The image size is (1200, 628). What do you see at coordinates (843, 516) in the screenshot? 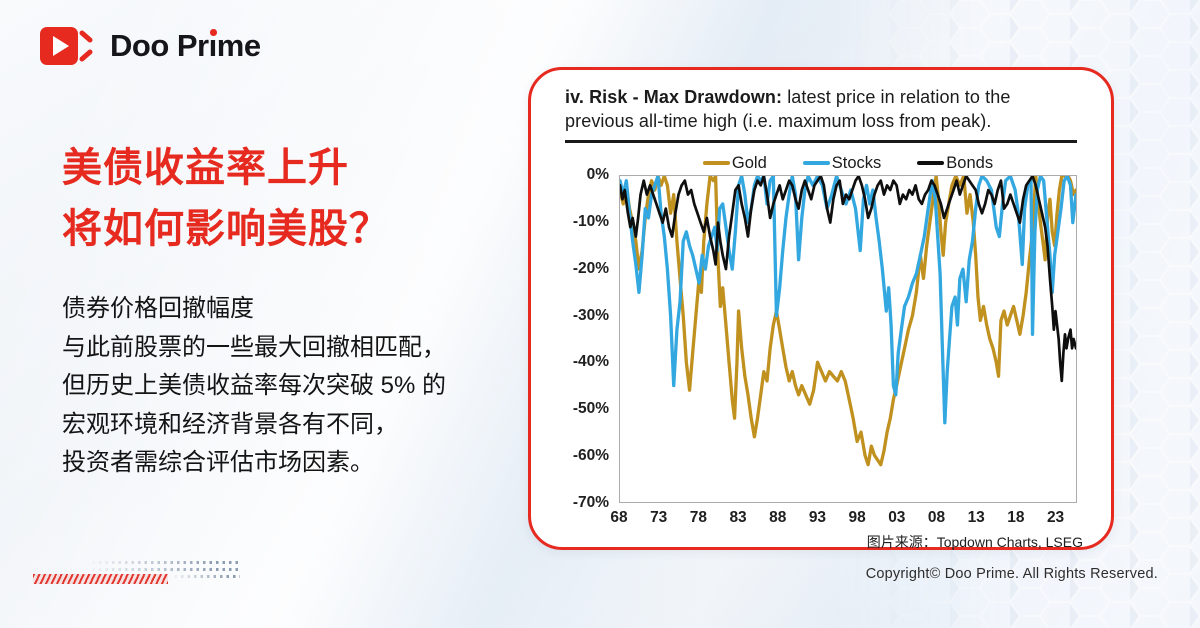
I see `x-axis-labels: 68 73 78 83 88 93 98 03 08 13 18 23` at bounding box center [843, 516].